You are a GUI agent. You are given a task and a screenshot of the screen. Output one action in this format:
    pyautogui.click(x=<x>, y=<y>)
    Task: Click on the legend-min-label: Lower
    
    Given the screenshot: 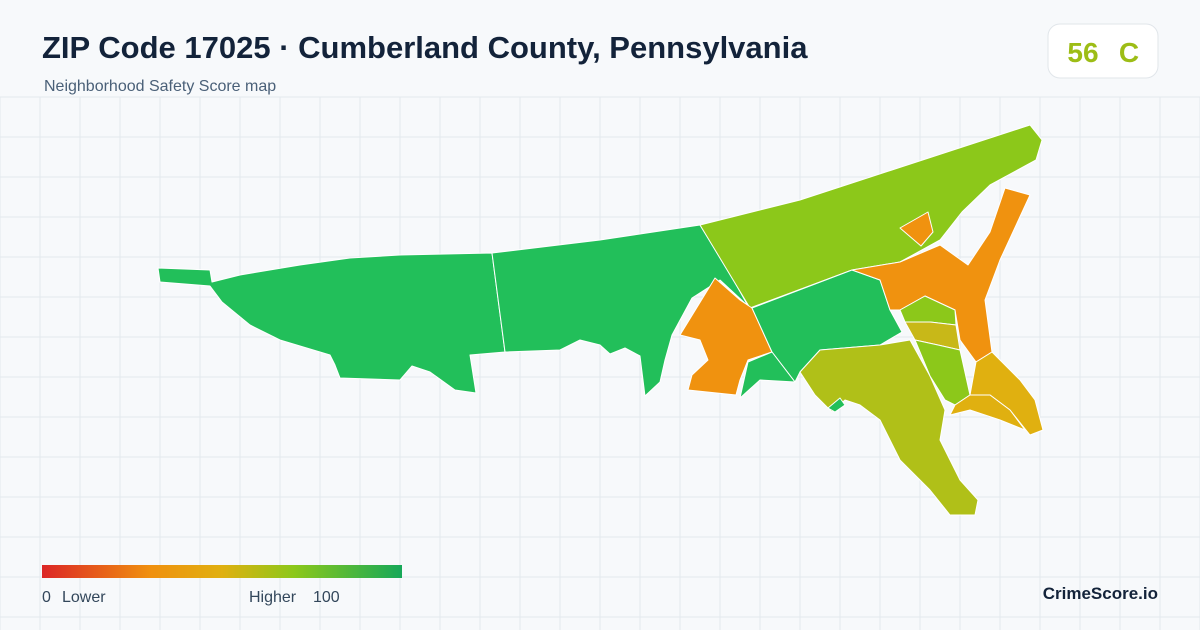 What is the action you would take?
    pyautogui.click(x=84, y=597)
    